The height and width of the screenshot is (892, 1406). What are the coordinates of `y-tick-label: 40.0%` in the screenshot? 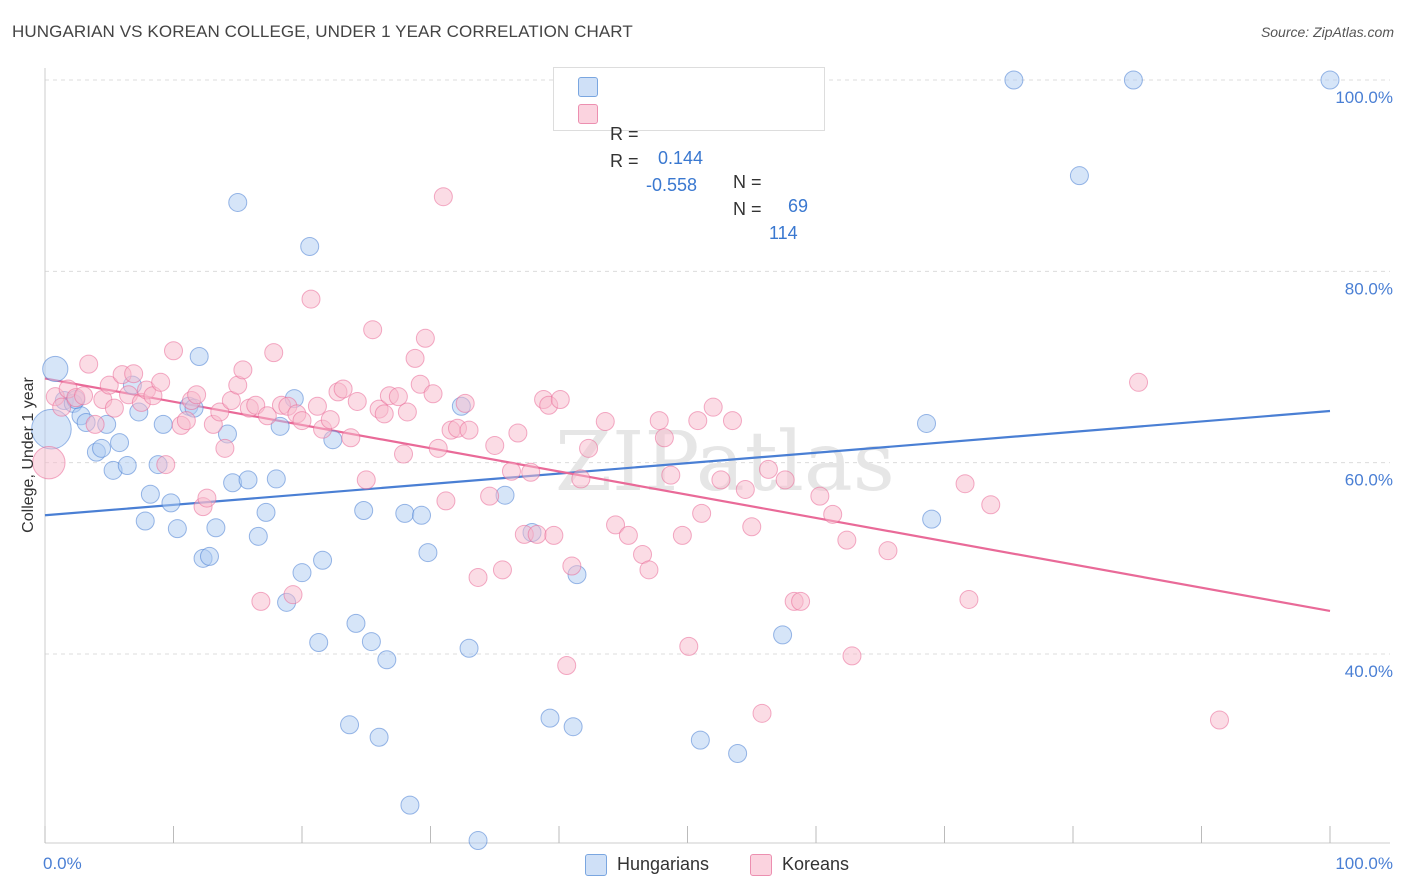 It's located at (1369, 671).